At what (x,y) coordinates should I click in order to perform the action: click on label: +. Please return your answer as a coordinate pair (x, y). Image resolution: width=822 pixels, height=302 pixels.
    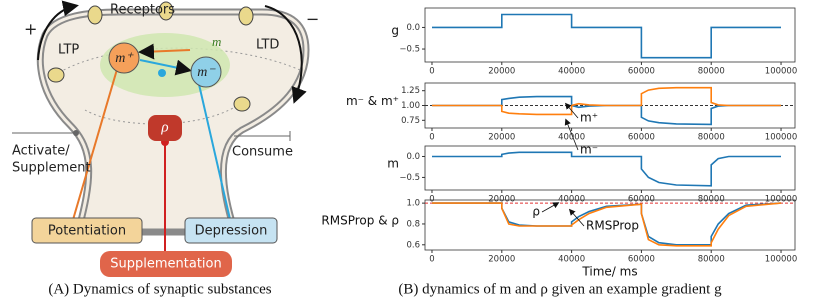
    Looking at the image, I should click on (30, 29).